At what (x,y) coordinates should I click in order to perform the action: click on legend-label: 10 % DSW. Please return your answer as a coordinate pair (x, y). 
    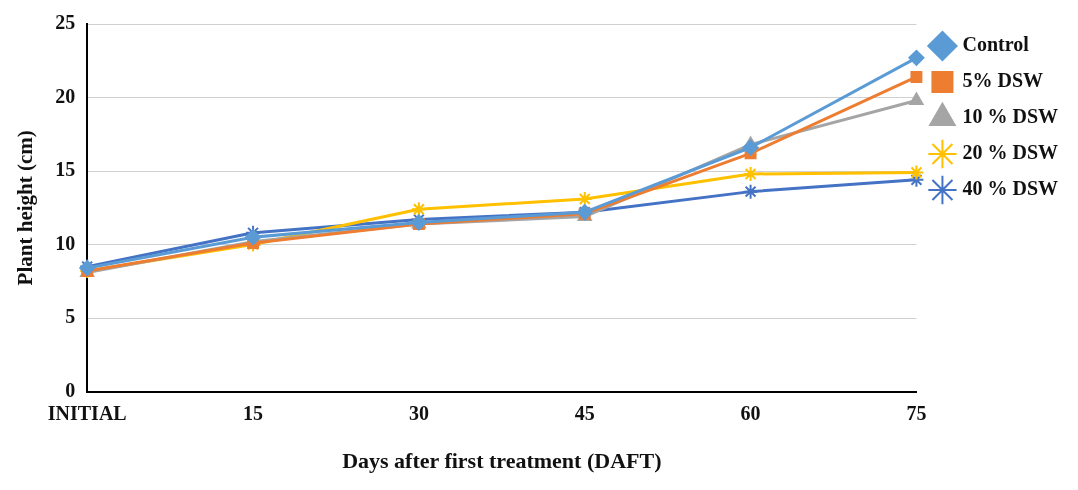
    Looking at the image, I should click on (1010, 116).